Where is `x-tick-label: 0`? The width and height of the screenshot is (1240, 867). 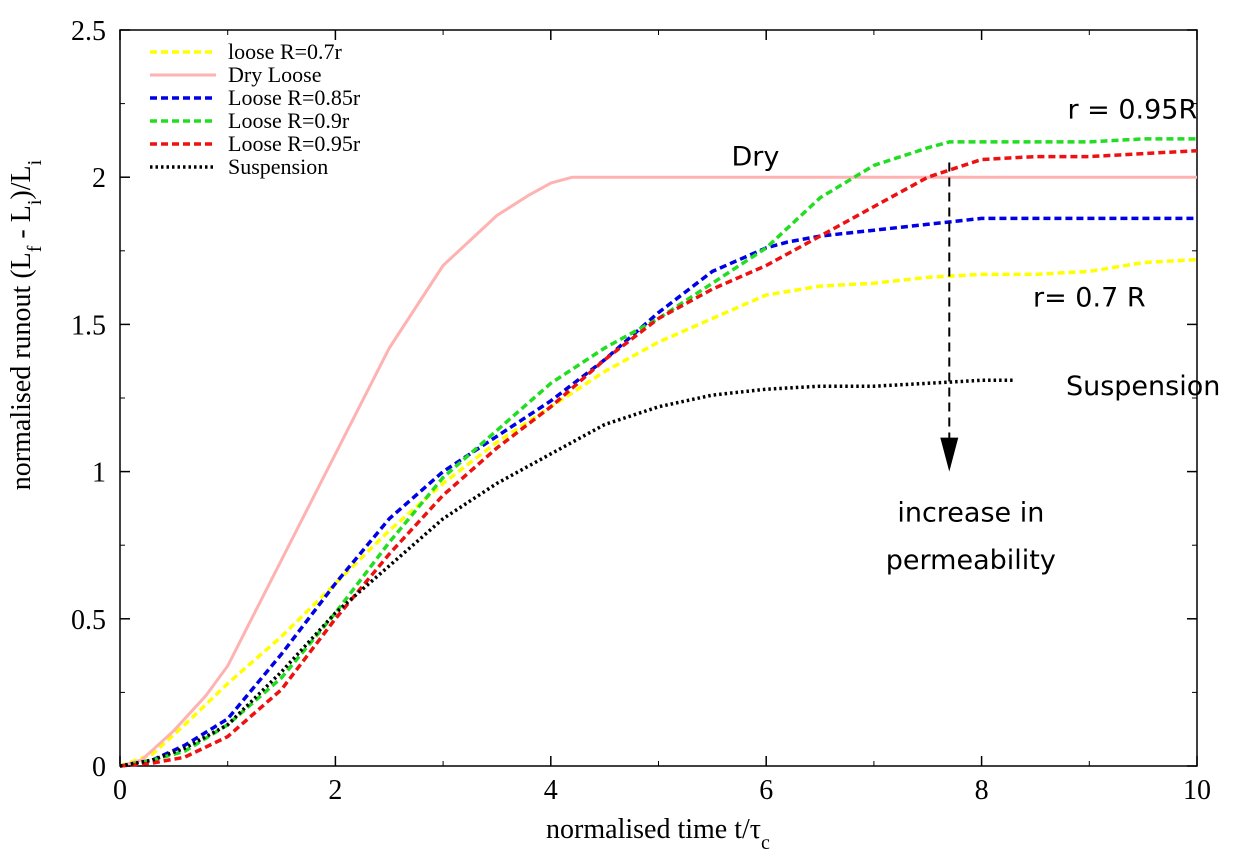 x-tick-label: 0 is located at coordinates (120, 790).